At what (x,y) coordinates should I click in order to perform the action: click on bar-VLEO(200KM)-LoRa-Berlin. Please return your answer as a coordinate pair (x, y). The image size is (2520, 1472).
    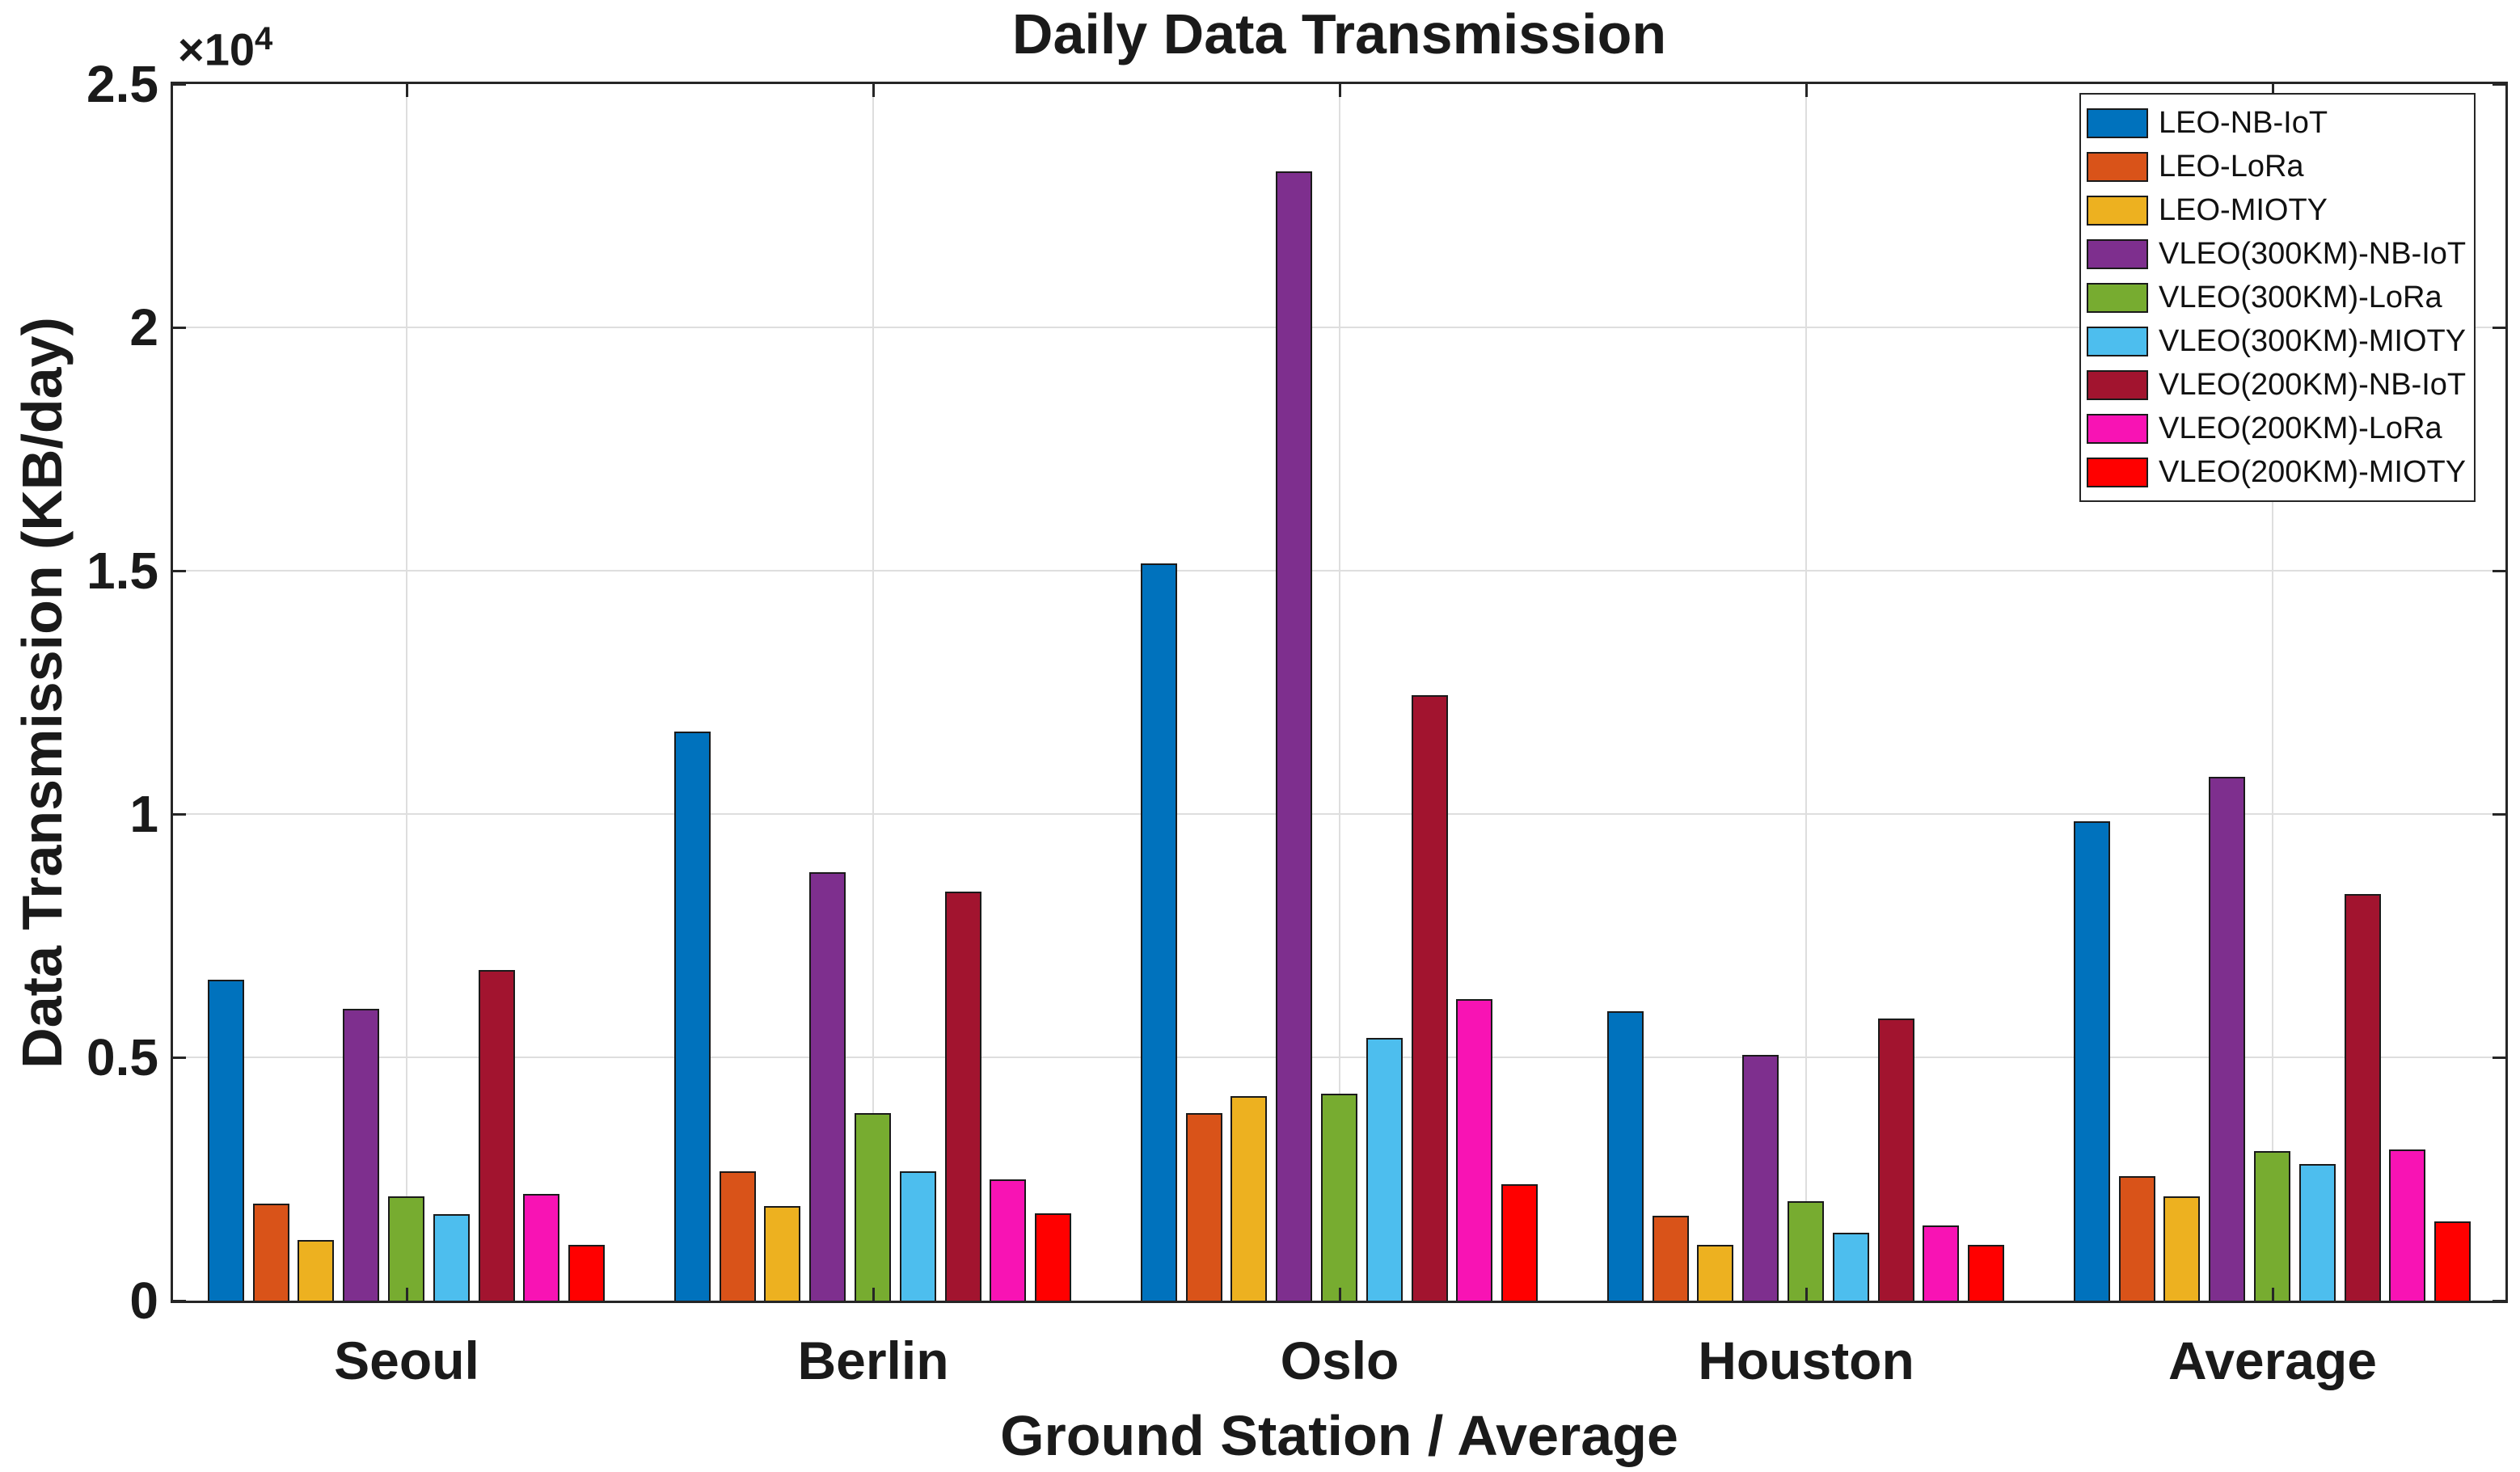
    Looking at the image, I should click on (1008, 1240).